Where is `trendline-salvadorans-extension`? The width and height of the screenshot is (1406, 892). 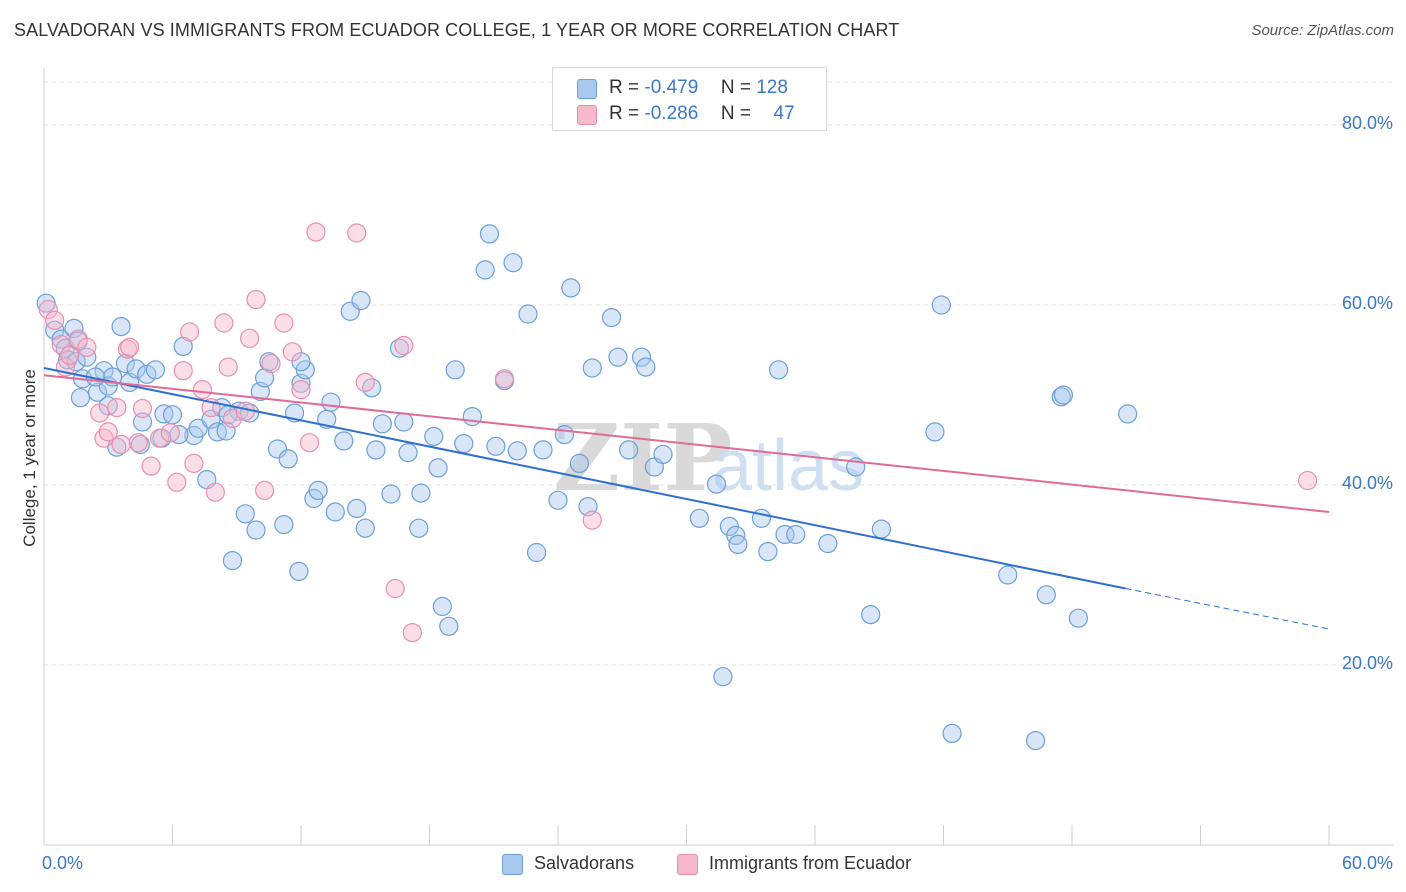
trendline-salvadorans-extension is located at coordinates (1227, 609).